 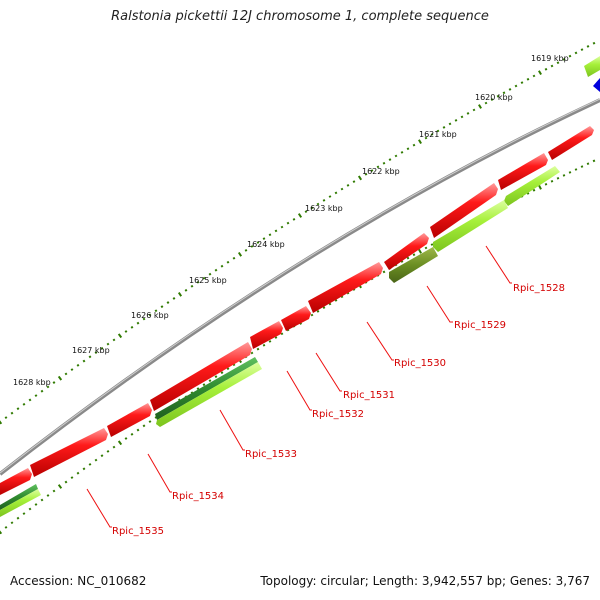 What do you see at coordinates (91, 350) in the screenshot?
I see `kbp-label: 1627 kbp` at bounding box center [91, 350].